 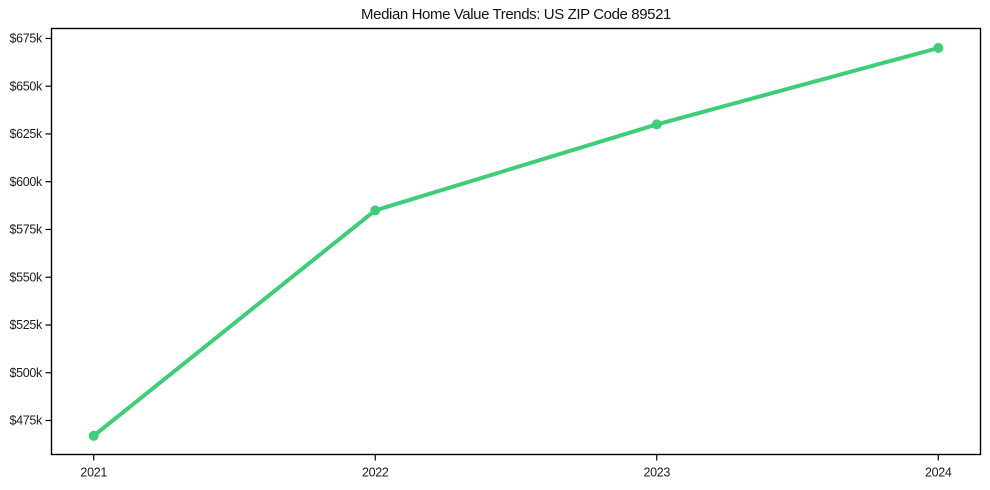 I want to click on y-tick-label: $600k, so click(x=26, y=182).